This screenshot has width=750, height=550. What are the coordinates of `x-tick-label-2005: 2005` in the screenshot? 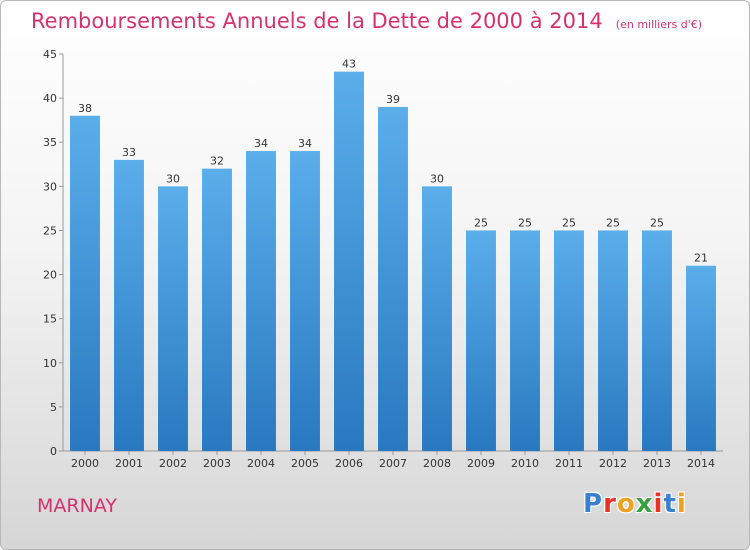 It's located at (305, 463).